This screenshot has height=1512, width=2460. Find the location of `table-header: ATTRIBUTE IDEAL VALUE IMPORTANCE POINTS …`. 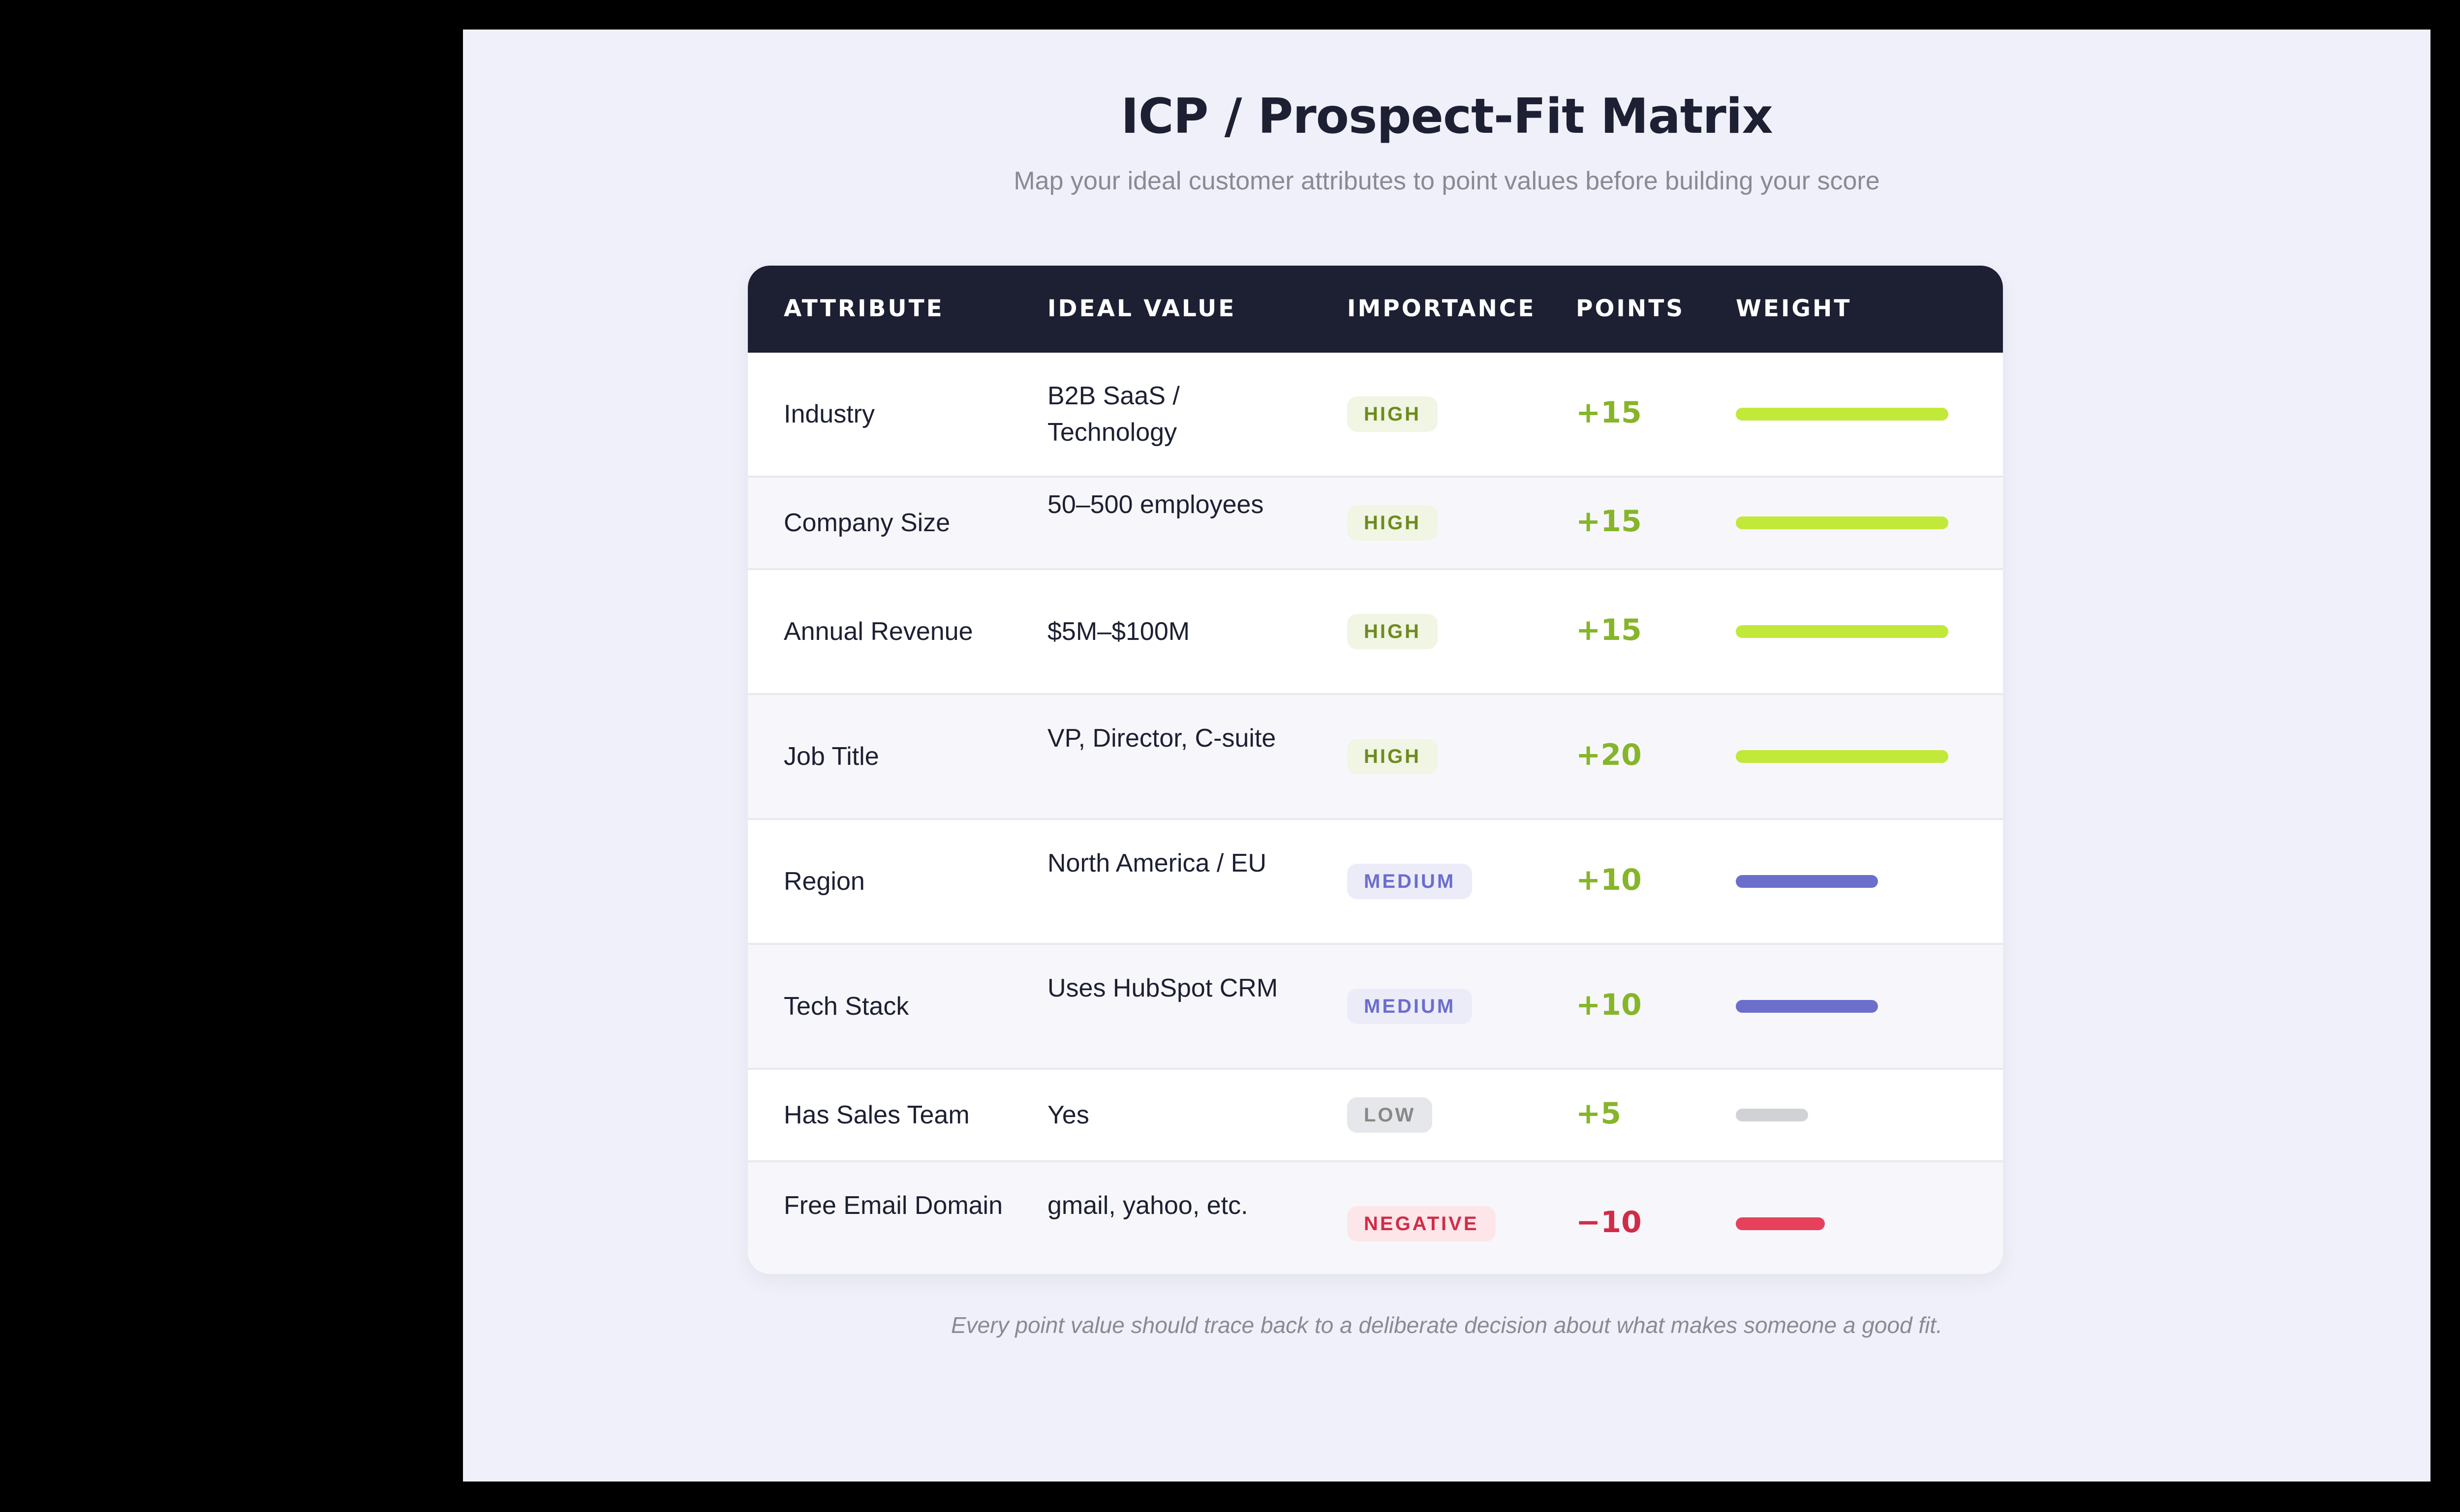

table-header: ATTRIBUTE IDEAL VALUE IMPORTANCE POINTS … is located at coordinates (1375, 310).